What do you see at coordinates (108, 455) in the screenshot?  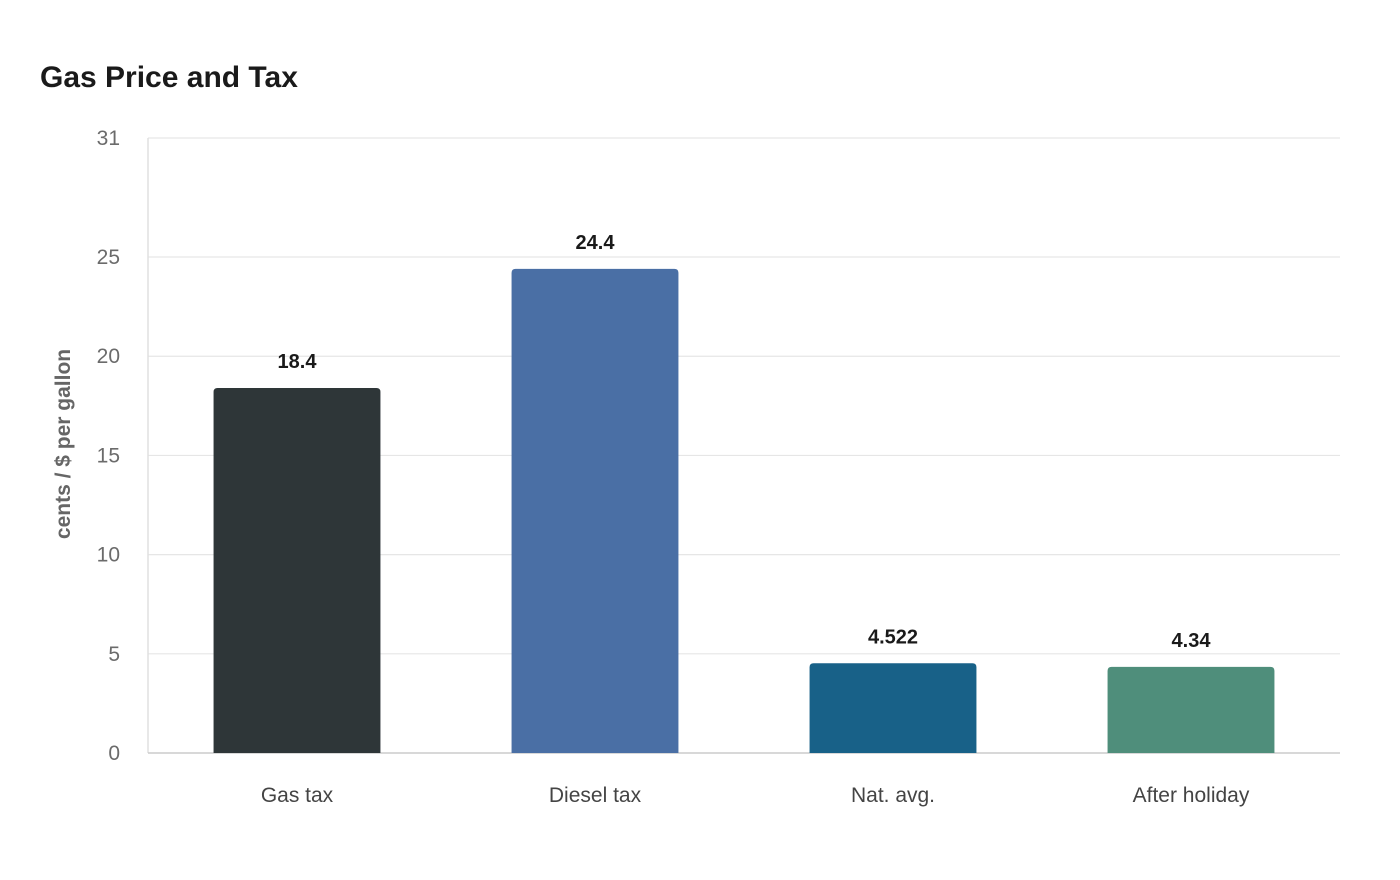 I see `y-tick-label: 15` at bounding box center [108, 455].